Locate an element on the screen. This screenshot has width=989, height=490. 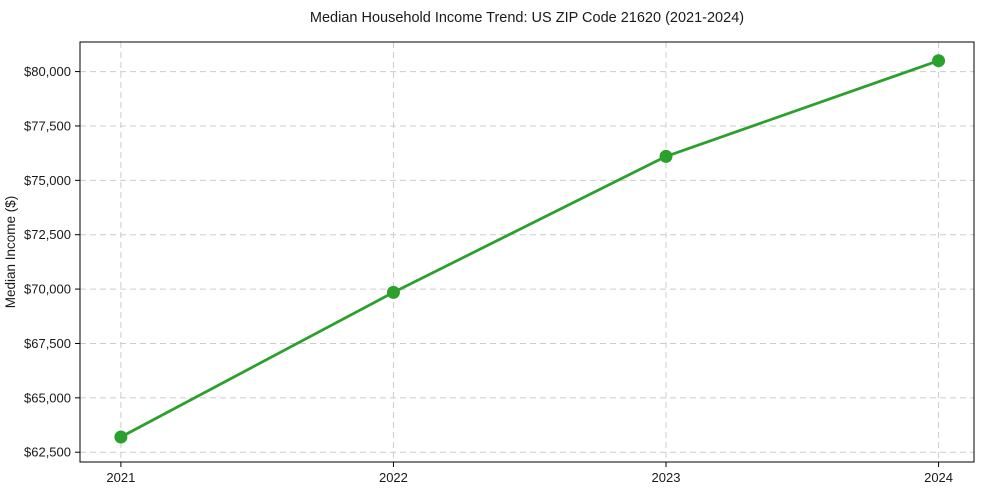
data-point-2021 is located at coordinates (121, 437).